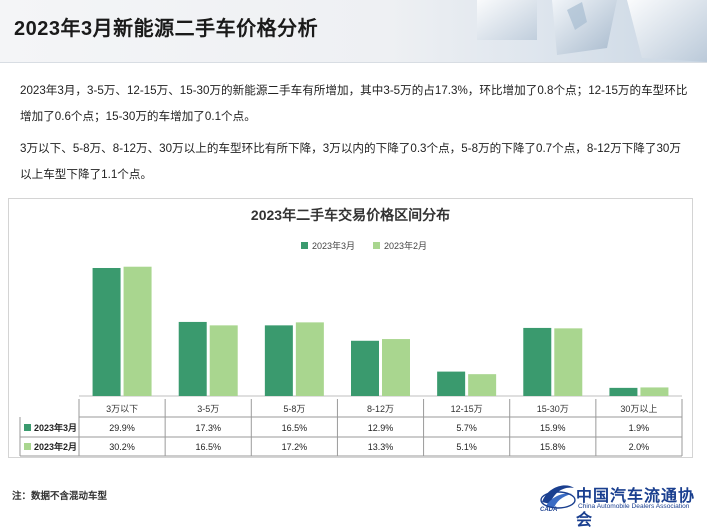  What do you see at coordinates (639, 447) in the screenshot?
I see `table-cell-february-over-30w: 2.0%` at bounding box center [639, 447].